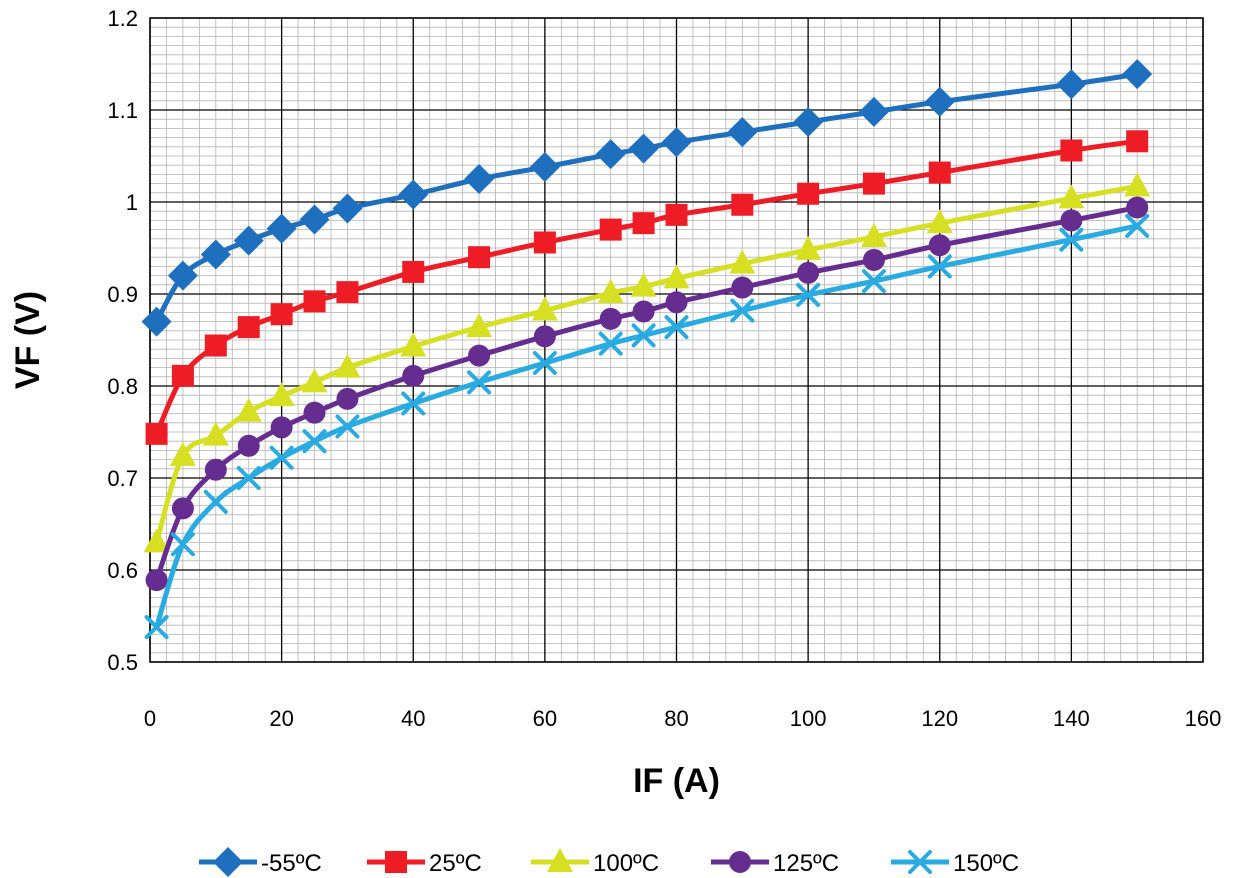  Describe the element at coordinates (676, 781) in the screenshot. I see `x-axis-title: IF (A)` at that location.